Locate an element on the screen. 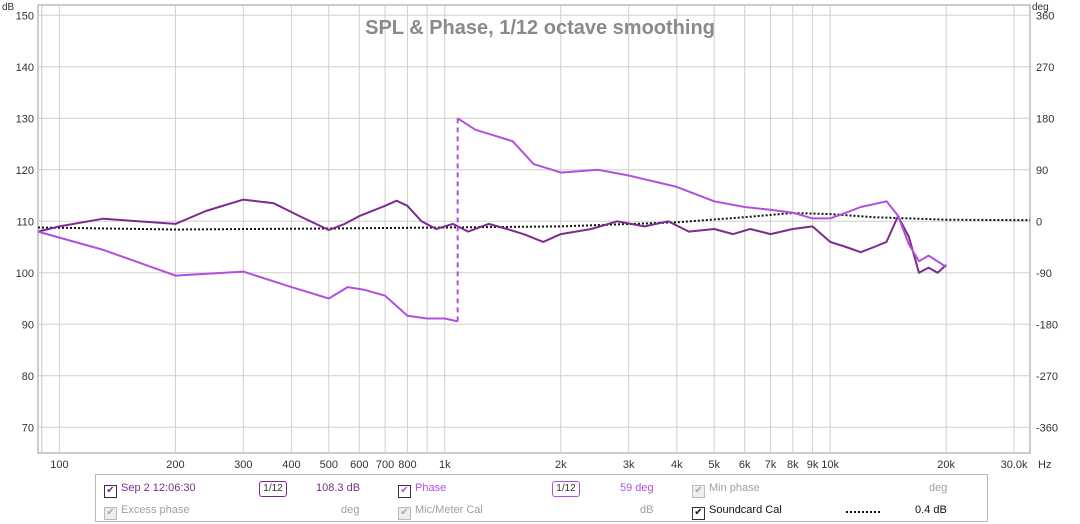 The height and width of the screenshot is (524, 1080). legend-spl: ✔ Sep 2 12:06:30 is located at coordinates (150, 489).